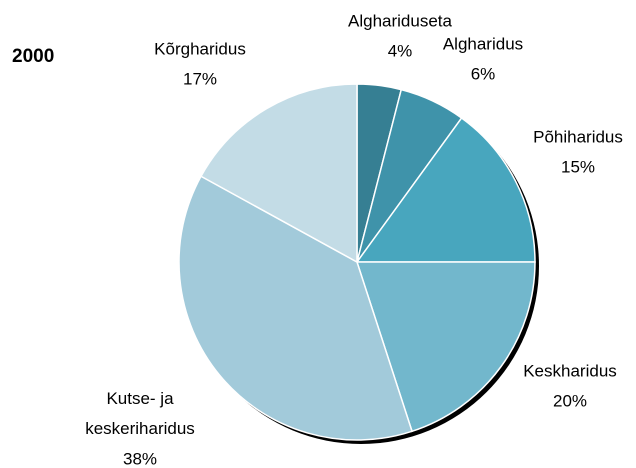  I want to click on slice-value: 4%, so click(400, 50).